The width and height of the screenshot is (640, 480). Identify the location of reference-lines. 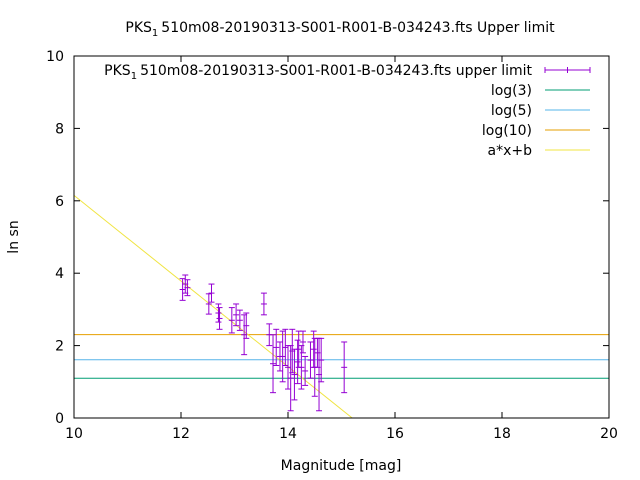
(341, 356).